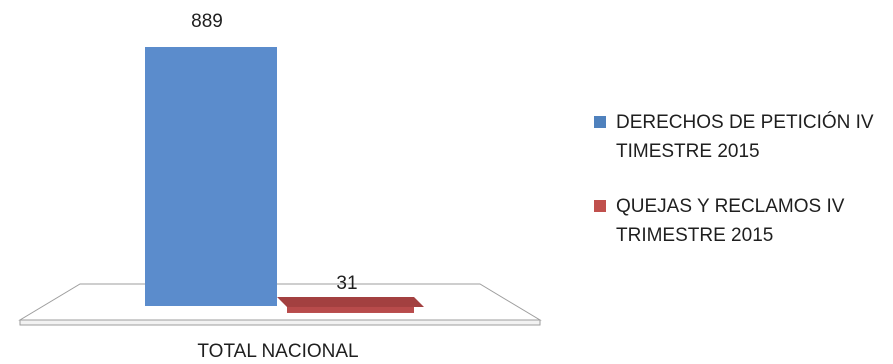 This screenshot has width=893, height=364. Describe the element at coordinates (350, 304) in the screenshot. I see `bar-quejas` at that location.